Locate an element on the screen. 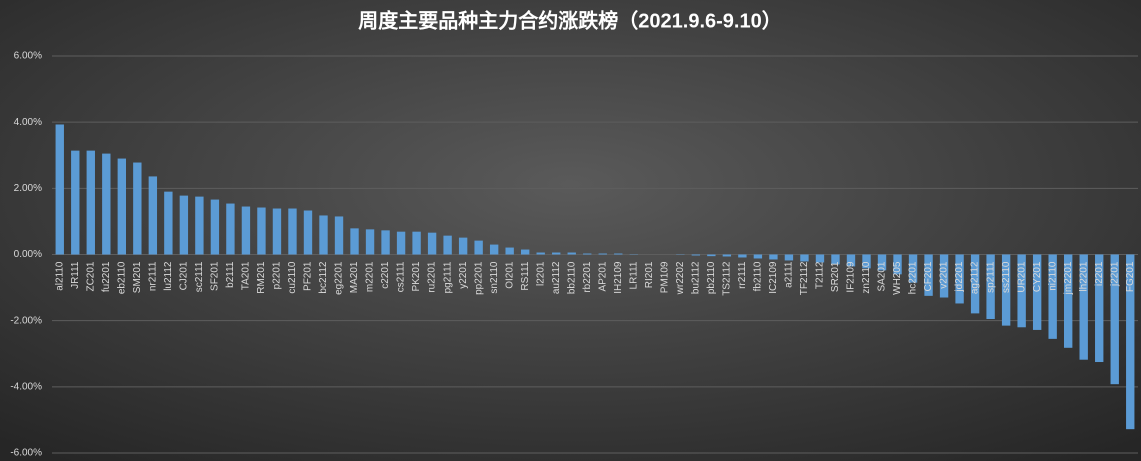  x-tick-label: ss2110 is located at coordinates (1006, 277).